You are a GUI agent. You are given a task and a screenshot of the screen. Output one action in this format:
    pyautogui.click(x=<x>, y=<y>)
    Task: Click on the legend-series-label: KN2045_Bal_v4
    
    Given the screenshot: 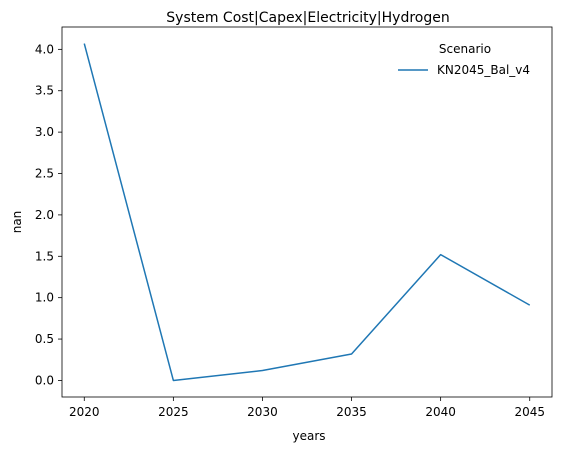 What is the action you would take?
    pyautogui.click(x=483, y=70)
    